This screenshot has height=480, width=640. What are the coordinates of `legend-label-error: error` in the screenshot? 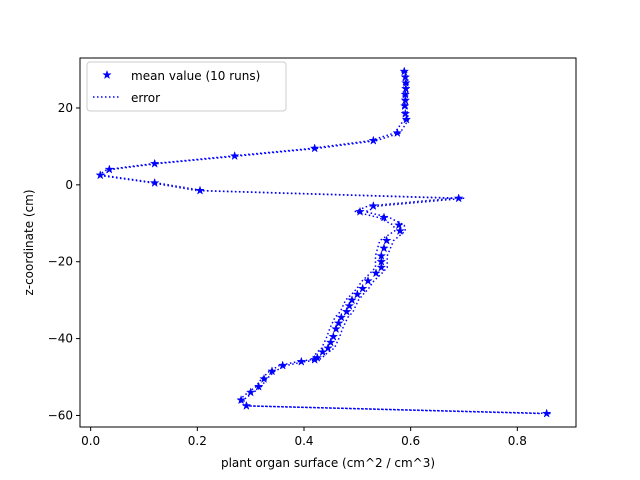 It's located at (145, 98).